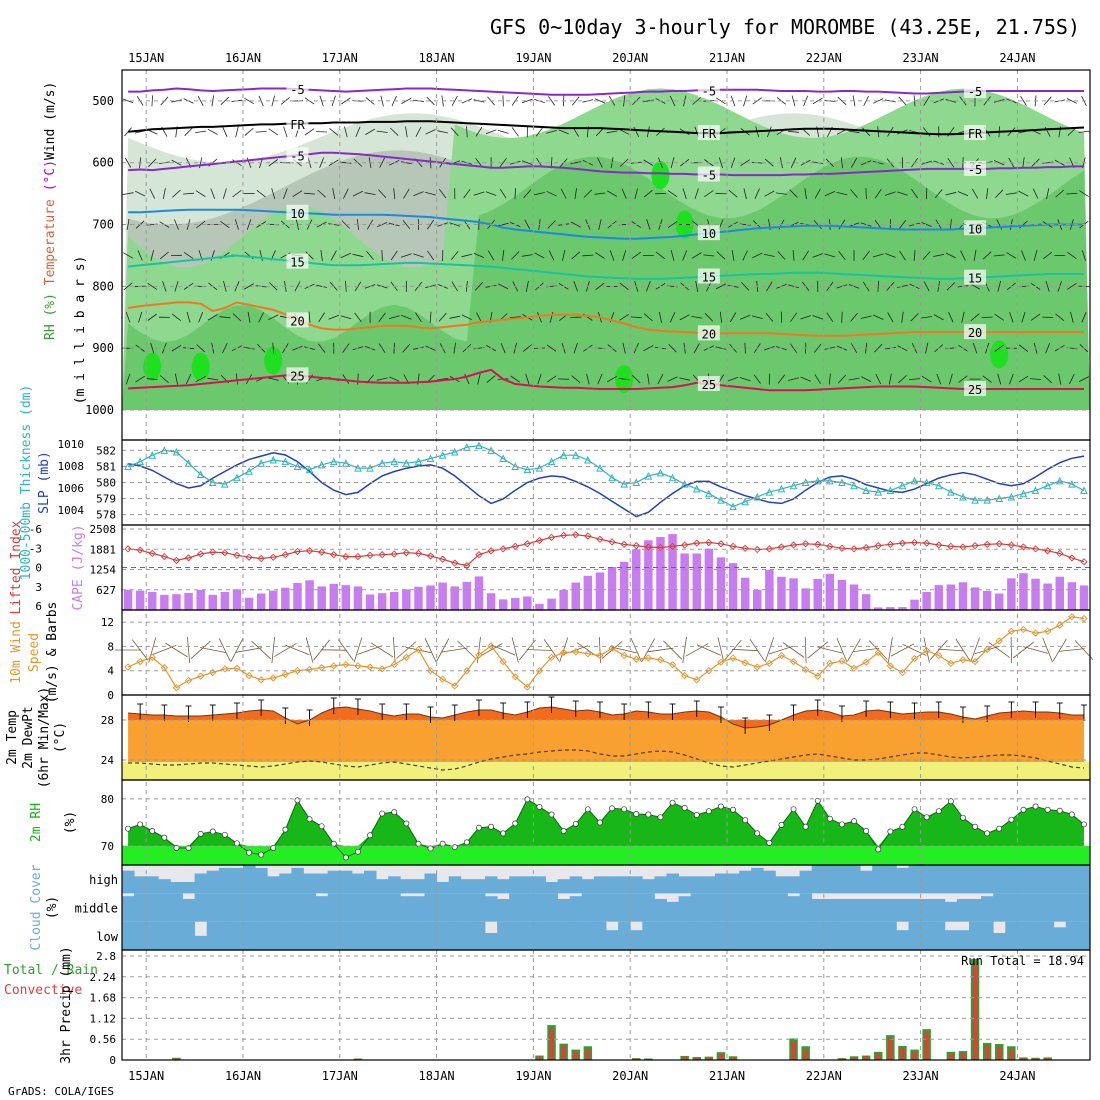 This screenshot has height=1100, width=1100. I want to click on isotherm-label-bg, so click(297, 375).